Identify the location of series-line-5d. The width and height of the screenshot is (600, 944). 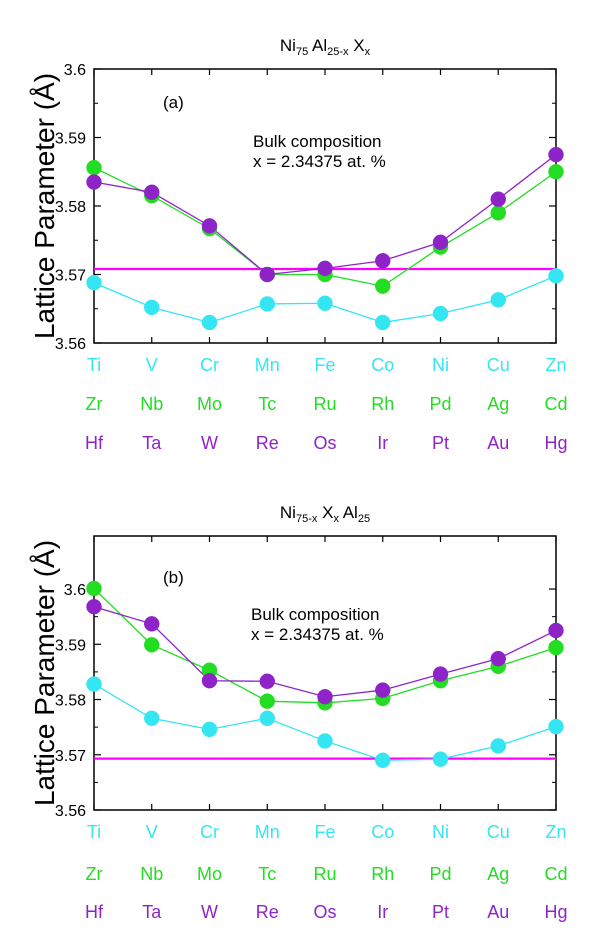
(325, 215).